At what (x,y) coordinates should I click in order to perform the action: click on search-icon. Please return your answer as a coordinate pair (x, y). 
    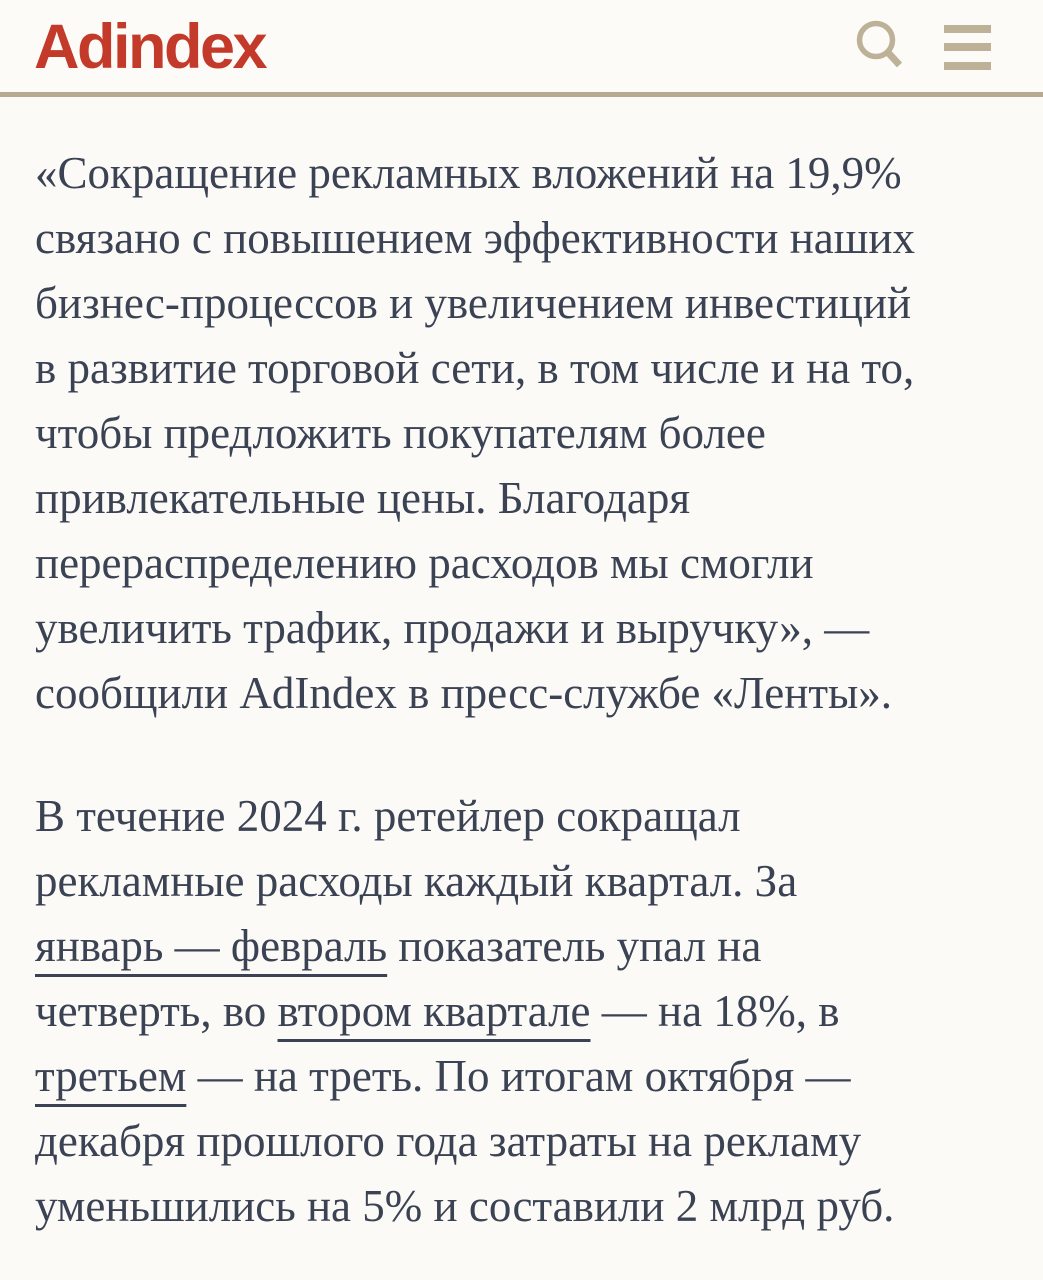
    Looking at the image, I should click on (881, 47).